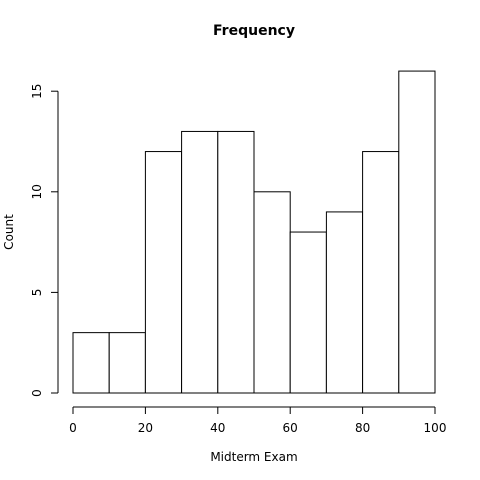  Describe the element at coordinates (258, 420) in the screenshot. I see `x-axis: 0 20 40 60 80 100` at that location.